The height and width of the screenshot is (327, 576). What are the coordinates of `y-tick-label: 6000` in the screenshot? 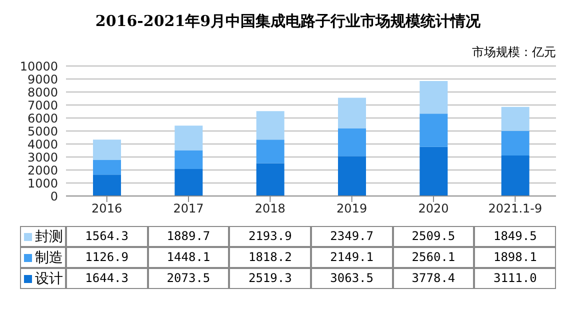 It's located at (42, 118).